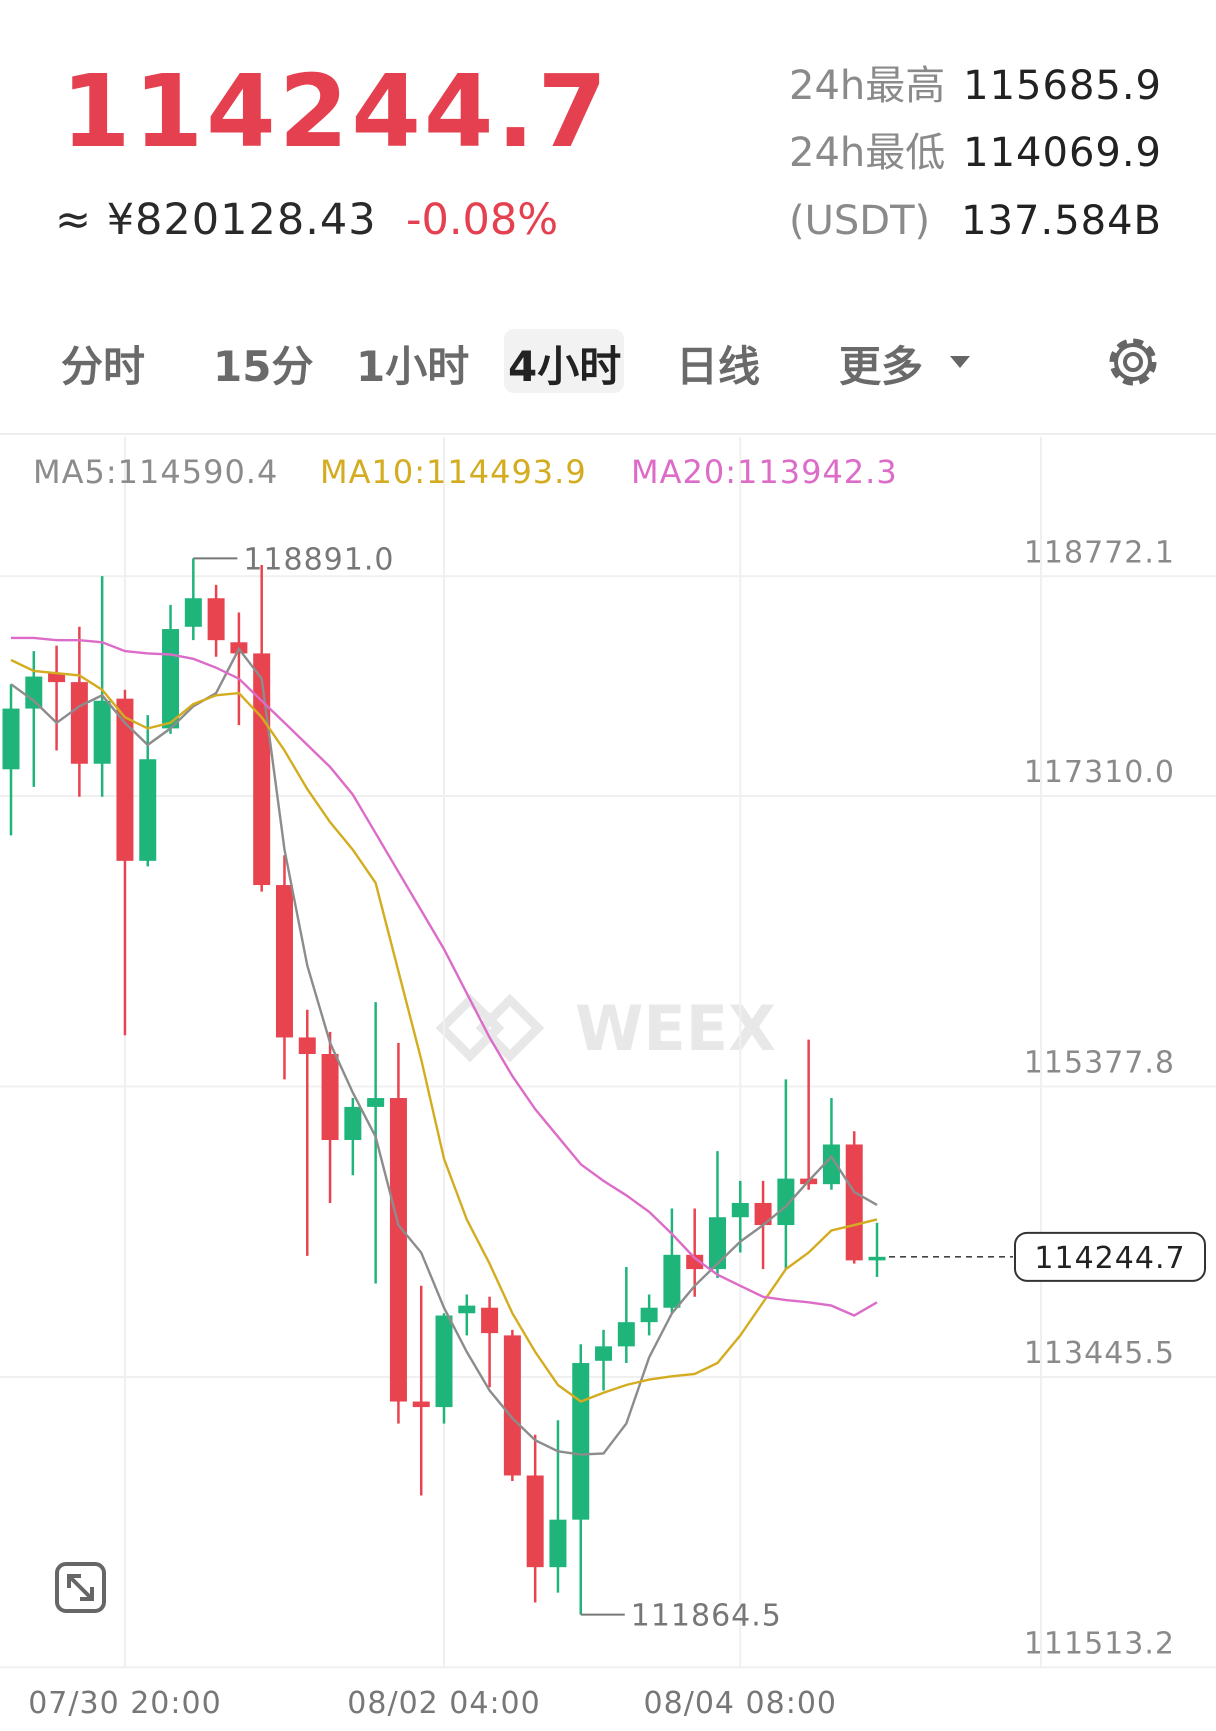 The image size is (1216, 1731). What do you see at coordinates (1062, 153) in the screenshot?
I see `stat-value: 114069.9` at bounding box center [1062, 153].